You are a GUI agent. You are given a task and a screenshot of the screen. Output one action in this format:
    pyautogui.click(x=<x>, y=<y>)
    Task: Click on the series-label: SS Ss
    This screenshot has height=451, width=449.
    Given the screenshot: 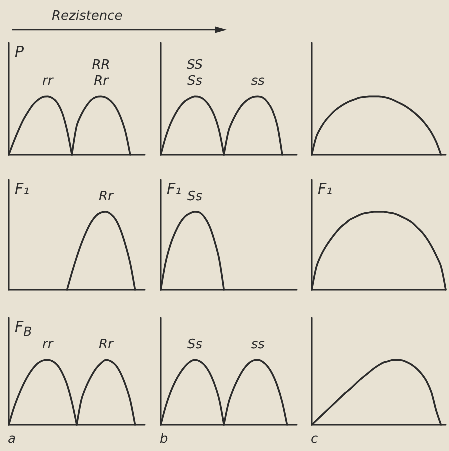 What is the action you would take?
    pyautogui.click(x=195, y=74)
    